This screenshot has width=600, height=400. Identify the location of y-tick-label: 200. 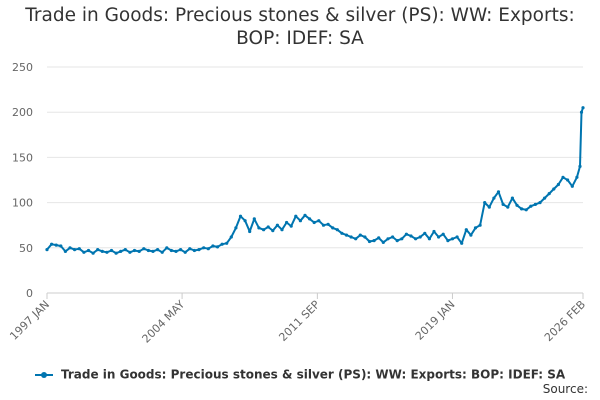
(22, 112).